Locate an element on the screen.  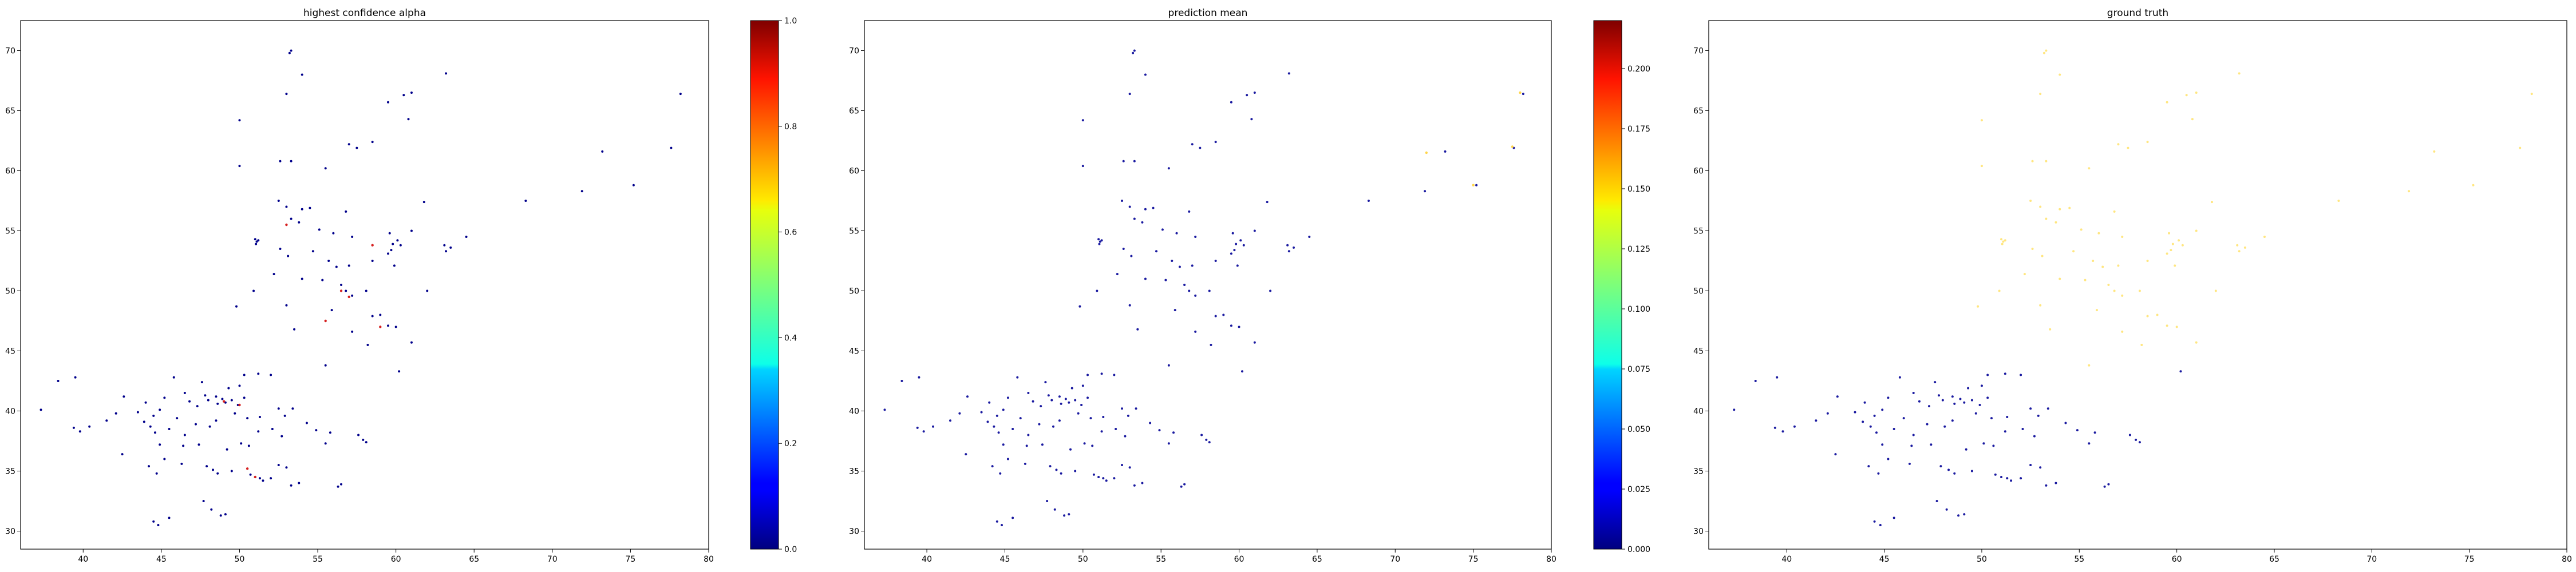
y-tick-label: 55 is located at coordinates (1698, 231).